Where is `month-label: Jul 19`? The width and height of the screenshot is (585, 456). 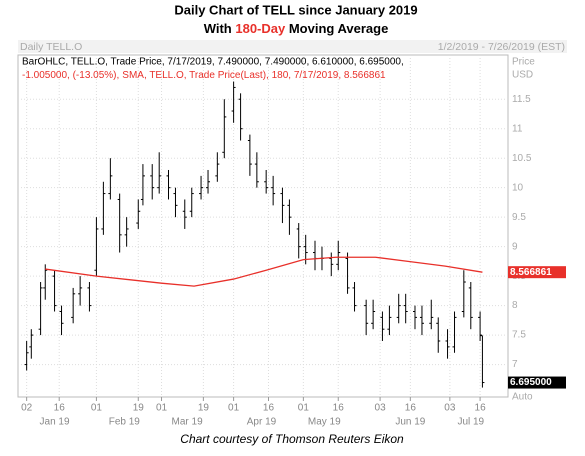
month-label: Jul 19 is located at coordinates (470, 422).